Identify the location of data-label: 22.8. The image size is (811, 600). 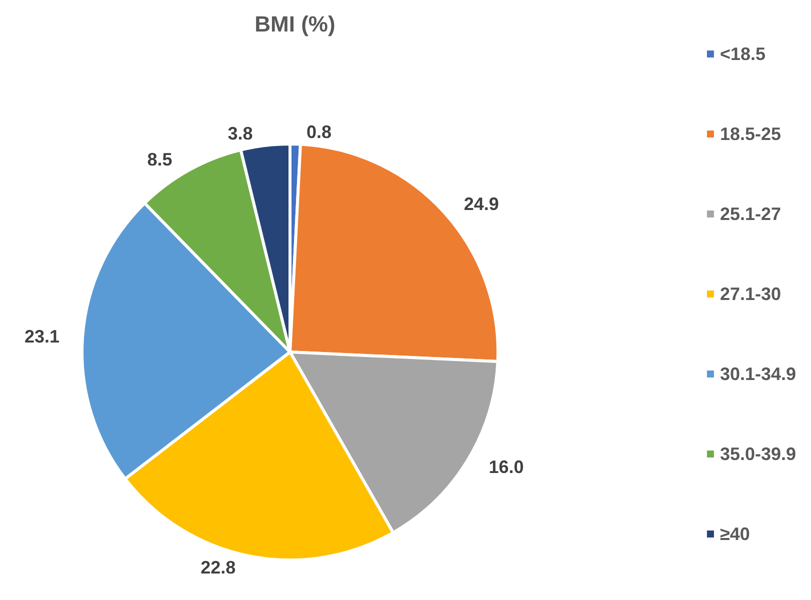
(218, 568).